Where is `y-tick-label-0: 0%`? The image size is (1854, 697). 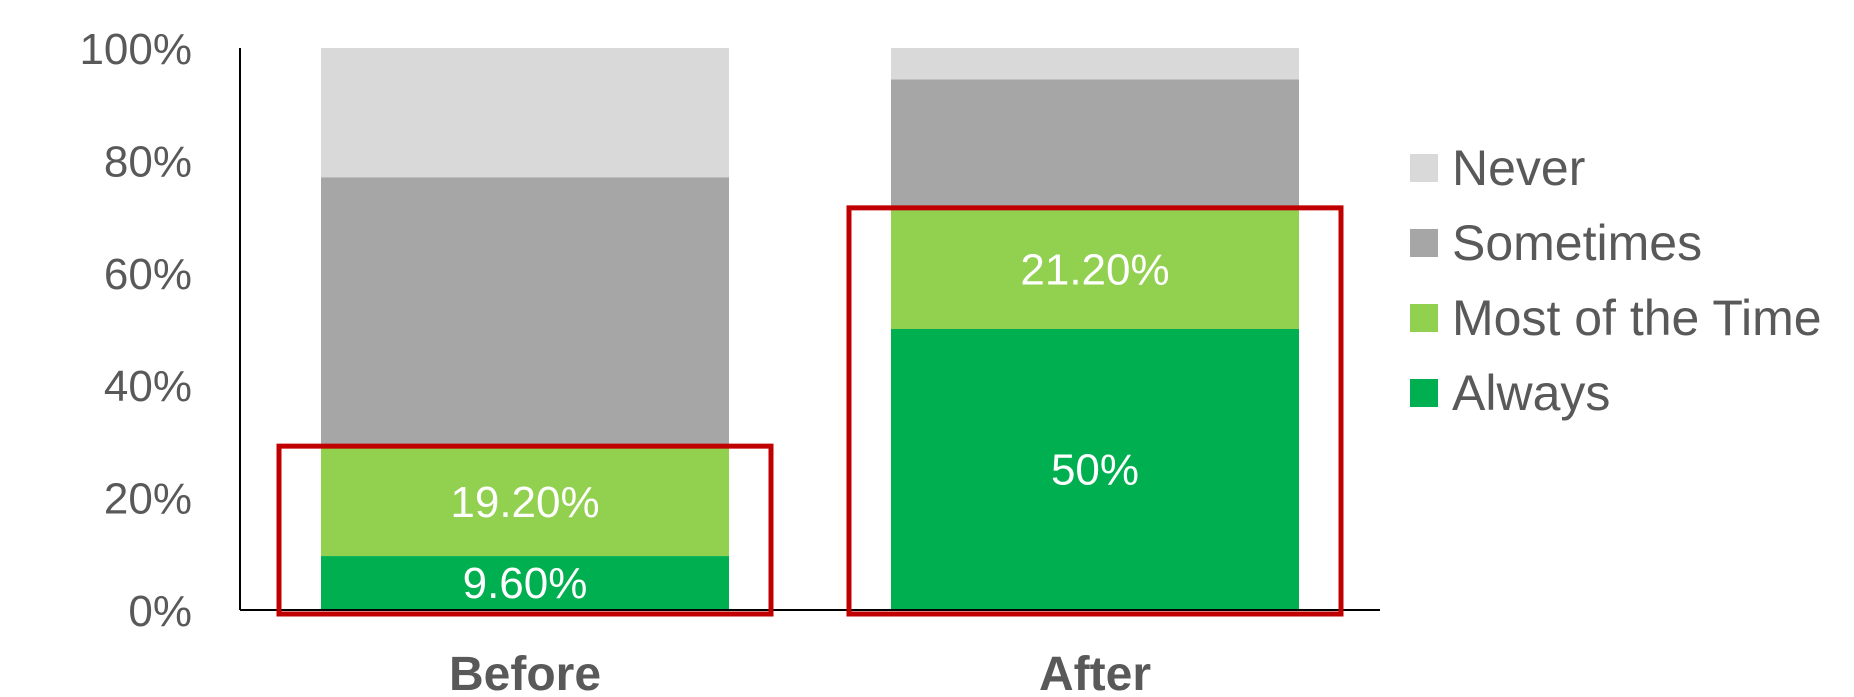 y-tick-label-0: 0% is located at coordinates (160, 611).